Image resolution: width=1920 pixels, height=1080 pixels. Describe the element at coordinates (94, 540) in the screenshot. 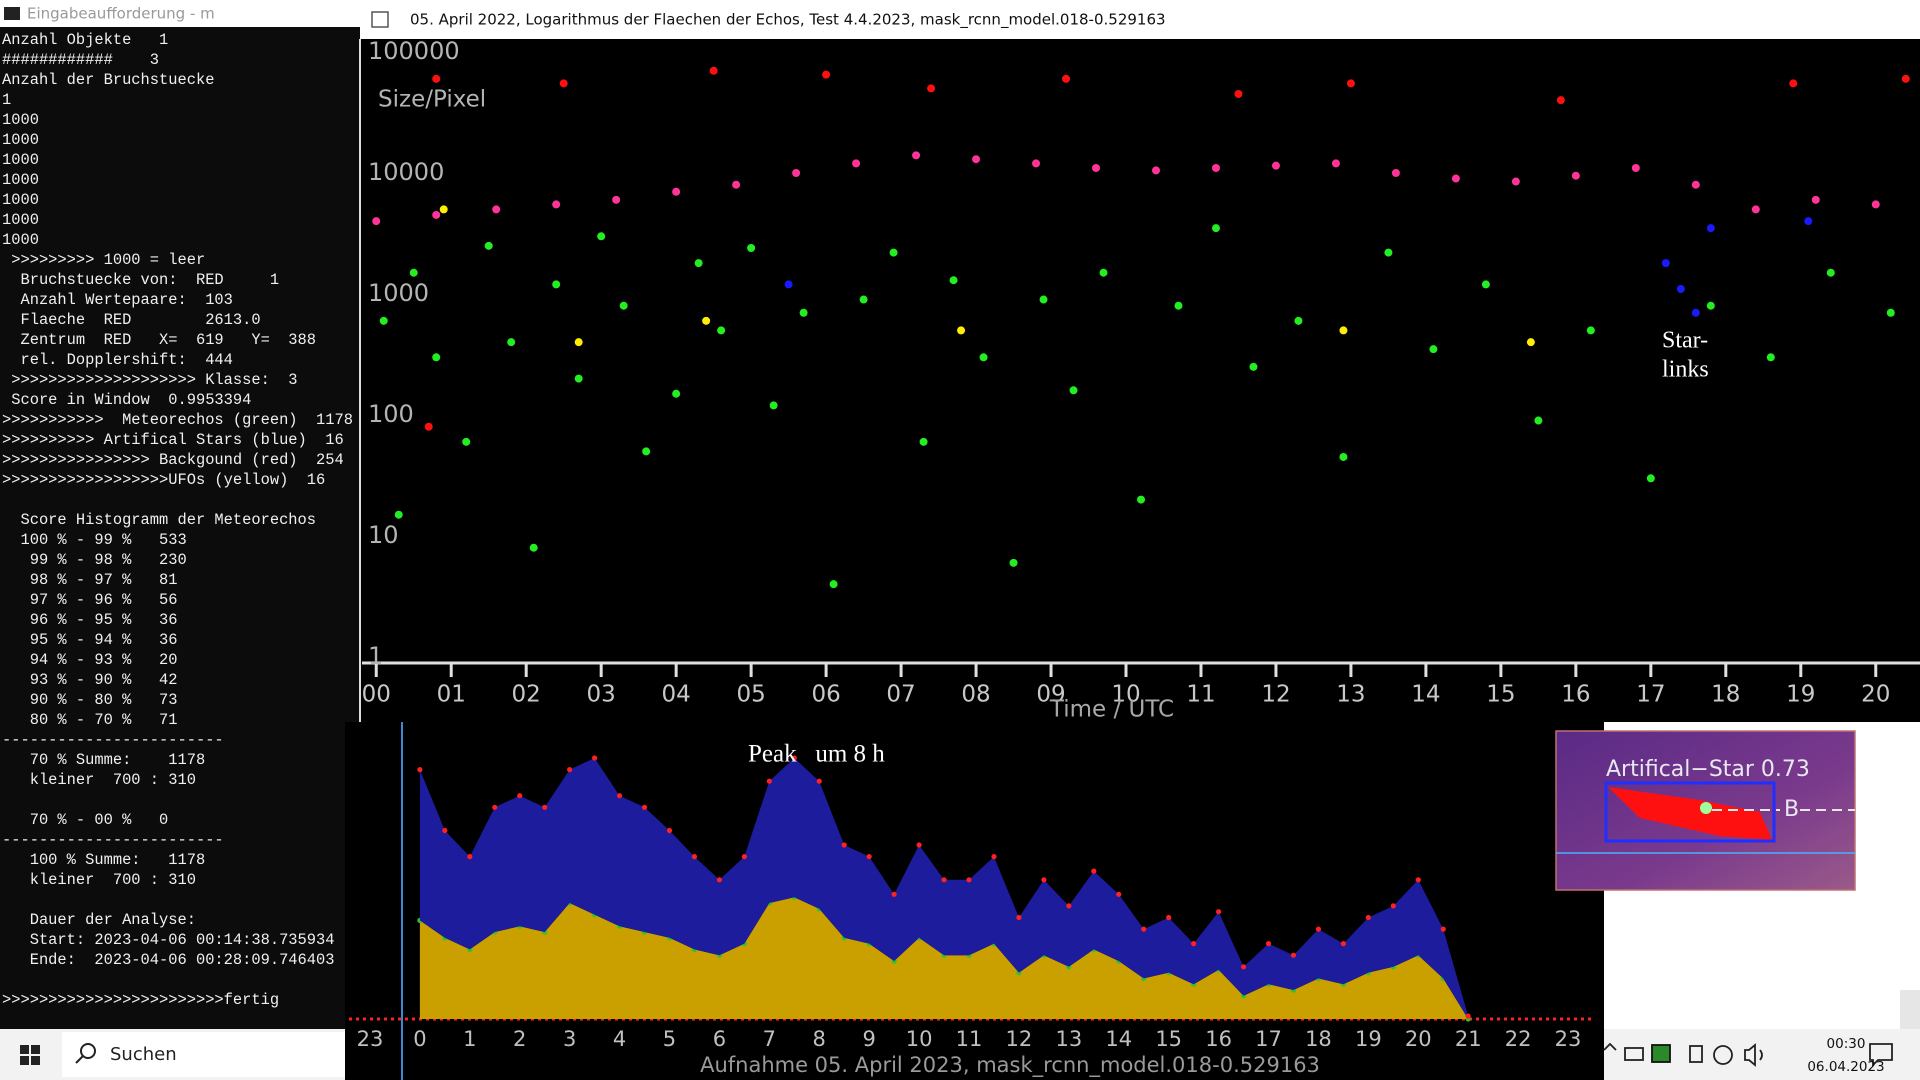

I see `console-line: 100 % - 99 % 533` at that location.